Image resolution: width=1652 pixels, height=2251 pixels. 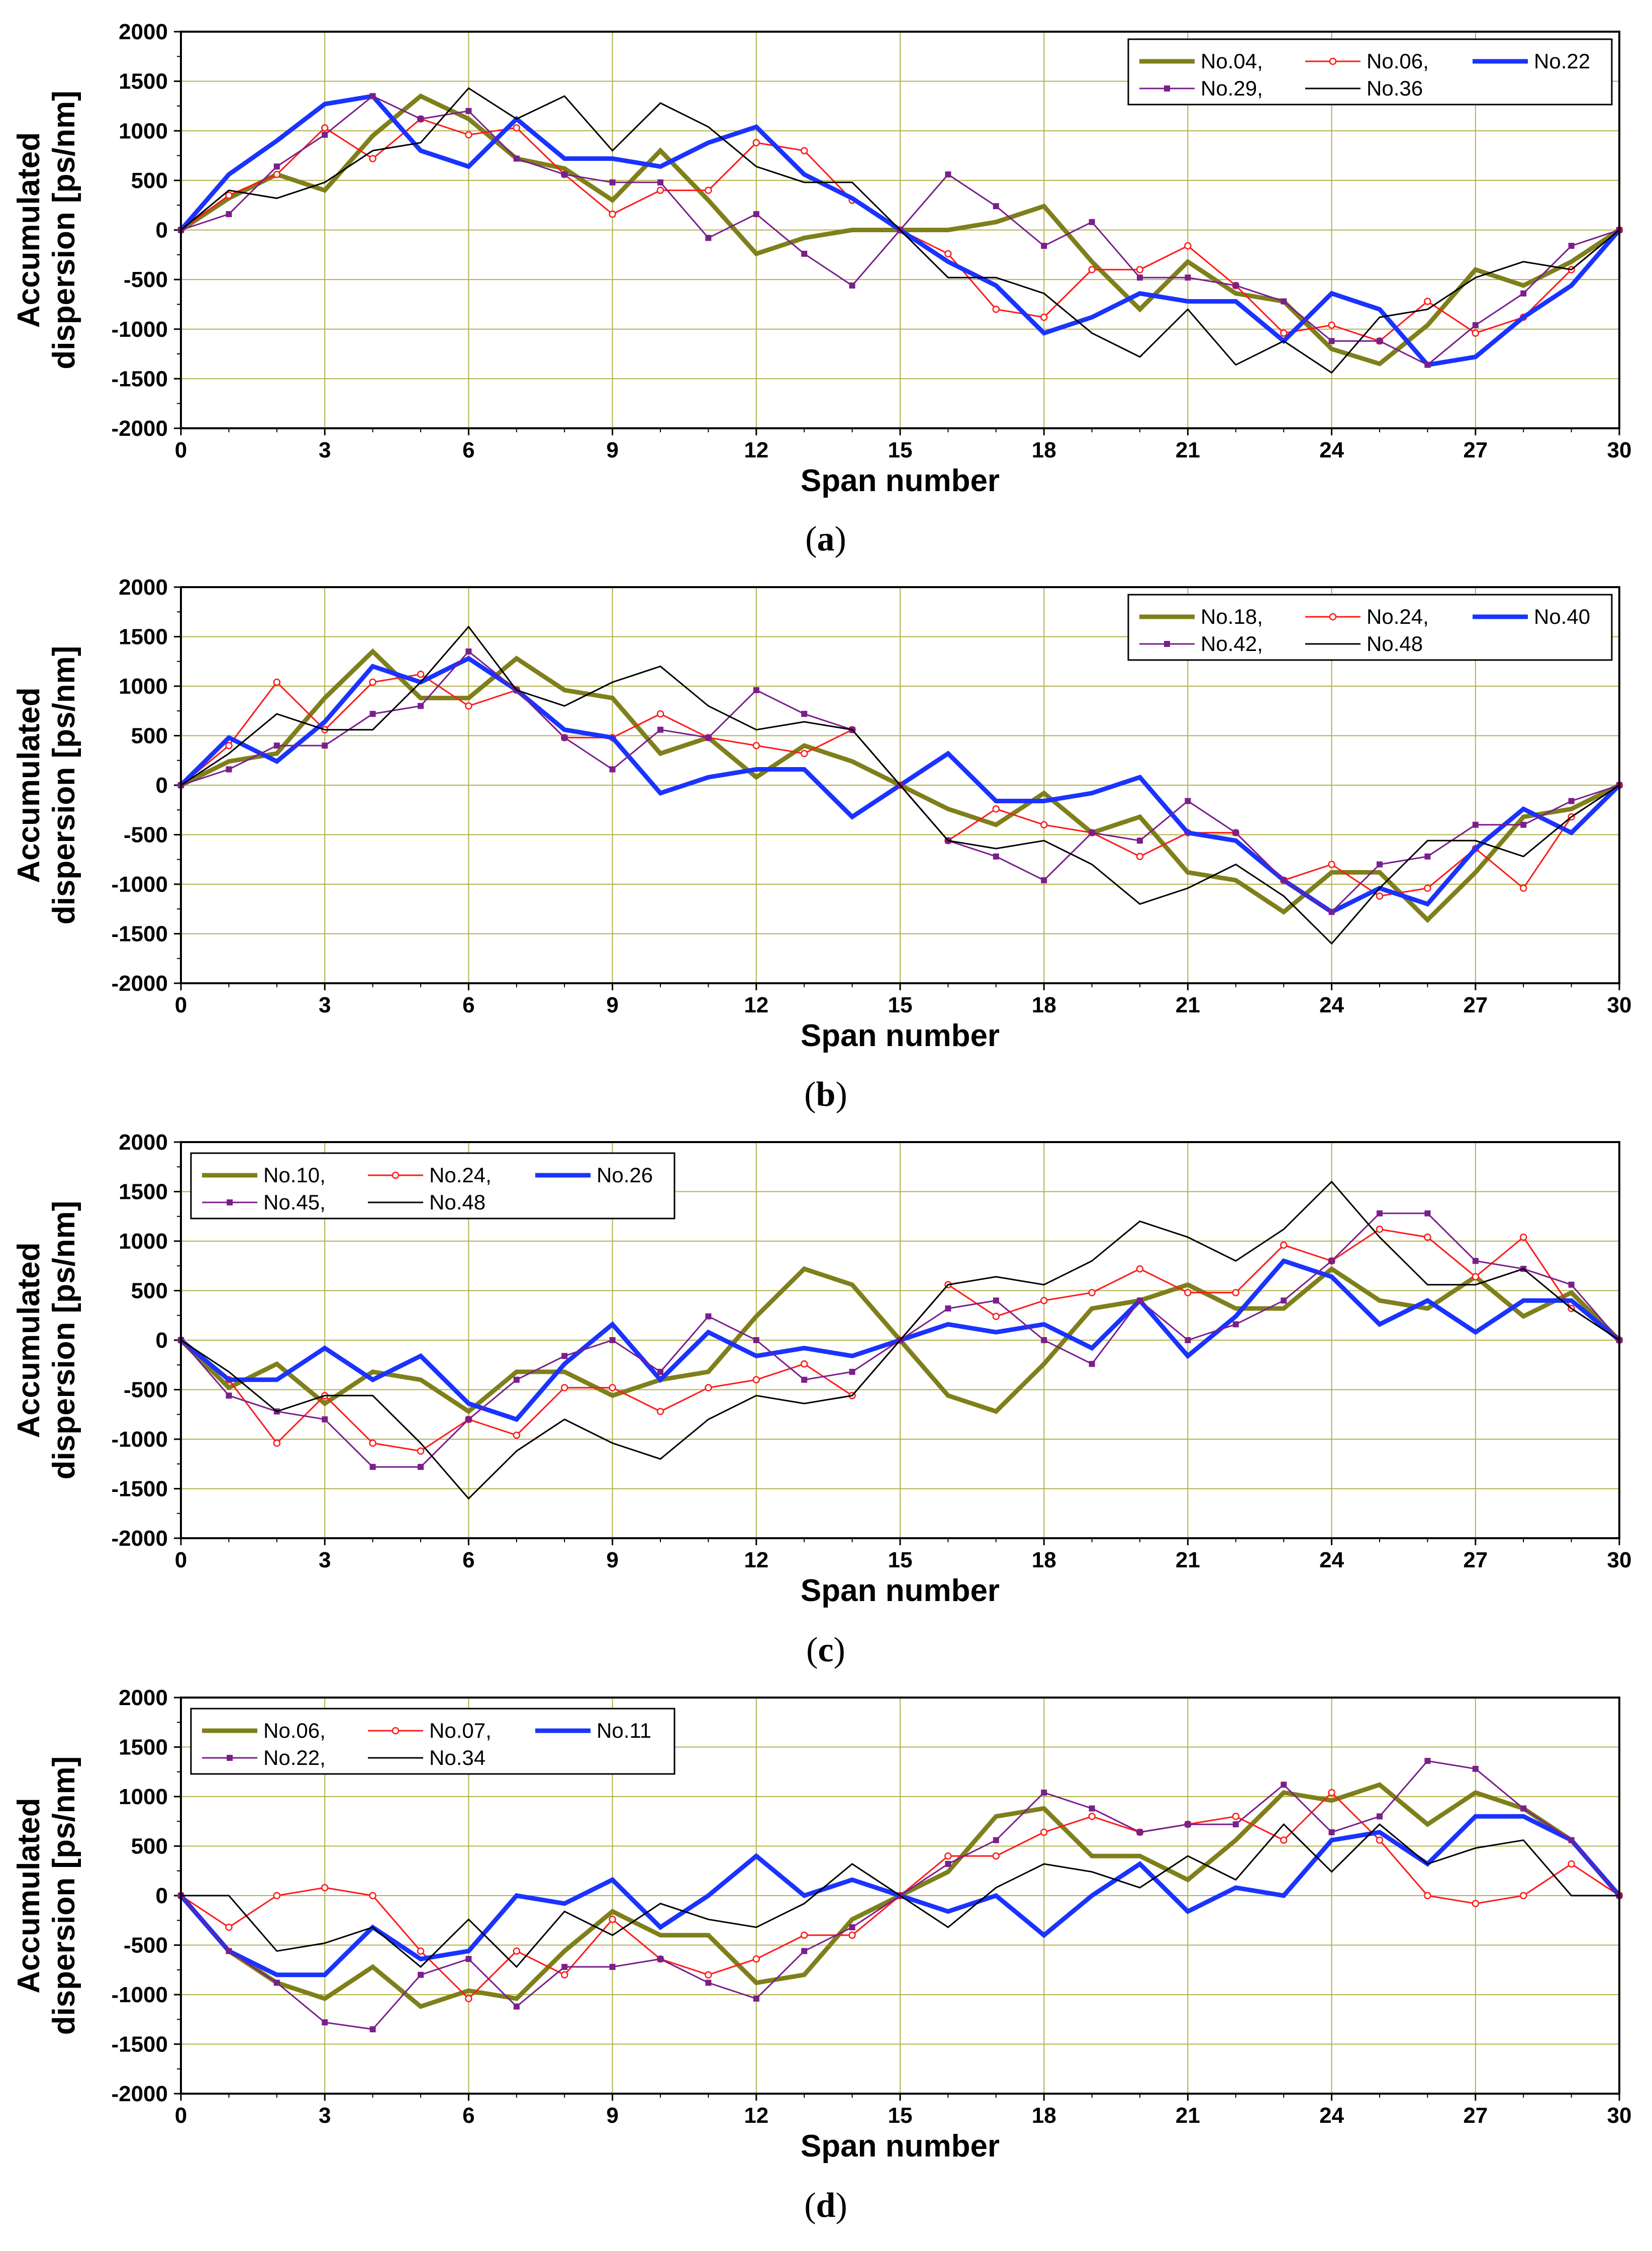 What do you see at coordinates (1044, 1560) in the screenshot?
I see `chart-c-xtick-label-6: 18` at bounding box center [1044, 1560].